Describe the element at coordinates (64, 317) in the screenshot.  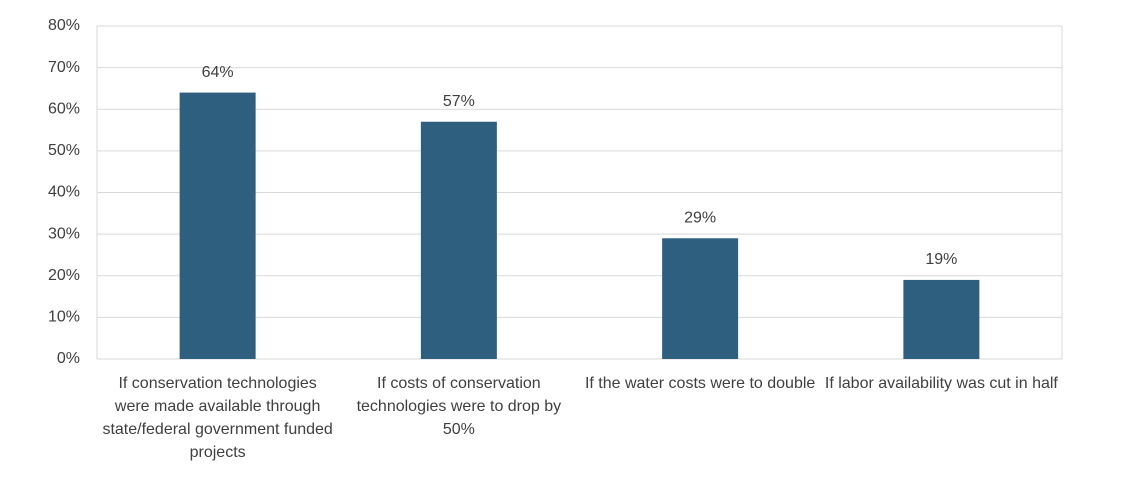
I see `y-tick-label: 10%` at that location.